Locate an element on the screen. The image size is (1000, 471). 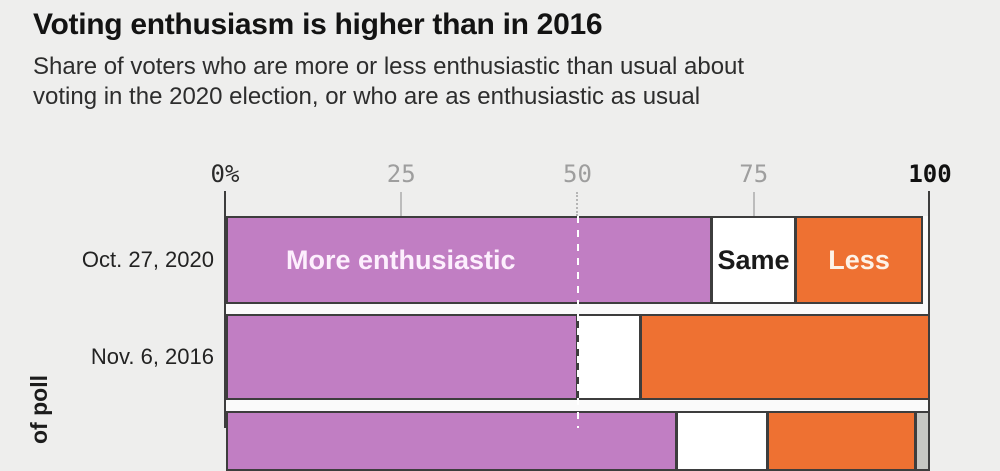
y-axis-label: of poll is located at coordinates (39, 409).